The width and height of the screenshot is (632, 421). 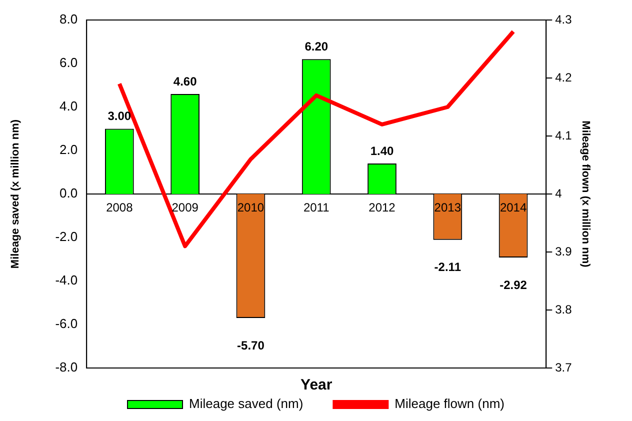 I want to click on y-tick-label: -2.0, so click(x=66, y=236).